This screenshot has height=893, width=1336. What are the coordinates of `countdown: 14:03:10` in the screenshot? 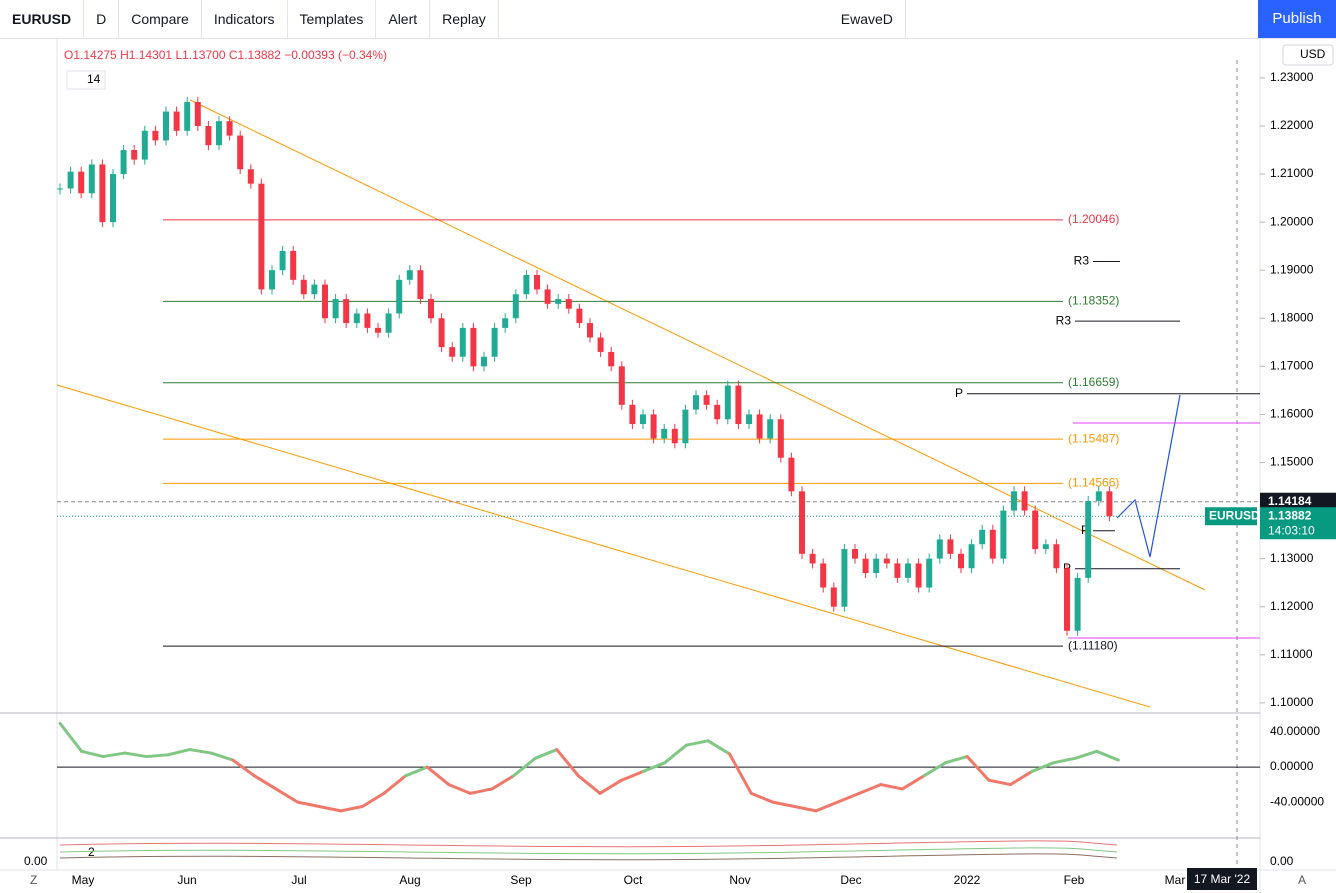 It's located at (1291, 530).